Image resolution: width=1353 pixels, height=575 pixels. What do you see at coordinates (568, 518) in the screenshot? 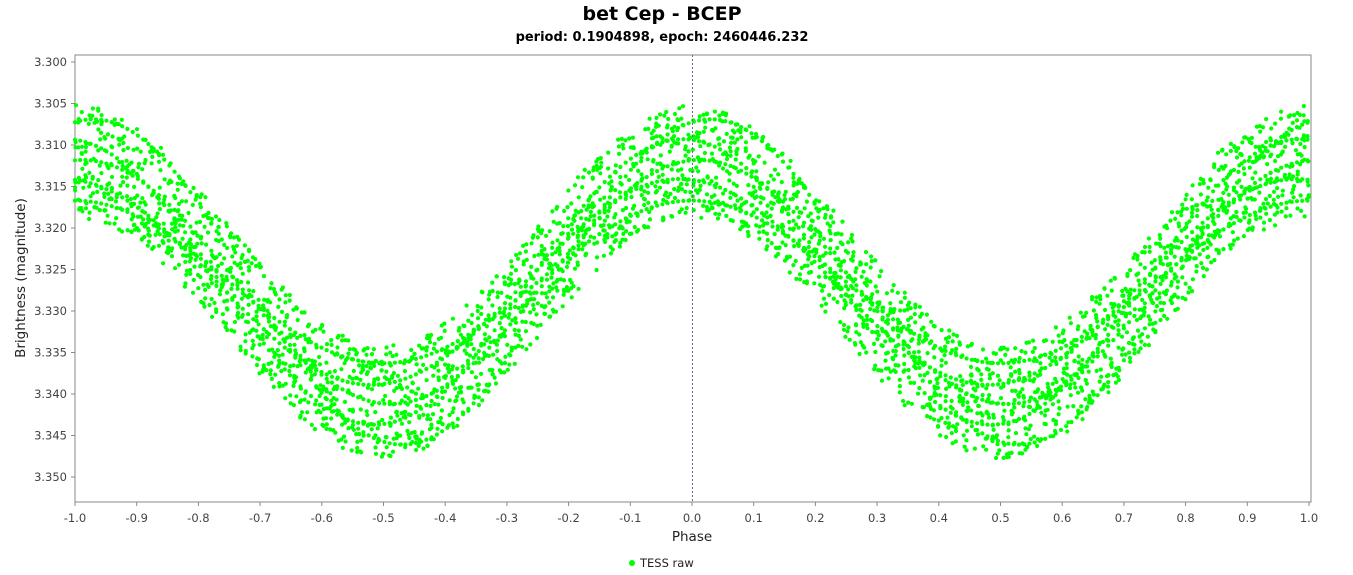
I see `x-tick-label: -0.2` at bounding box center [568, 518].